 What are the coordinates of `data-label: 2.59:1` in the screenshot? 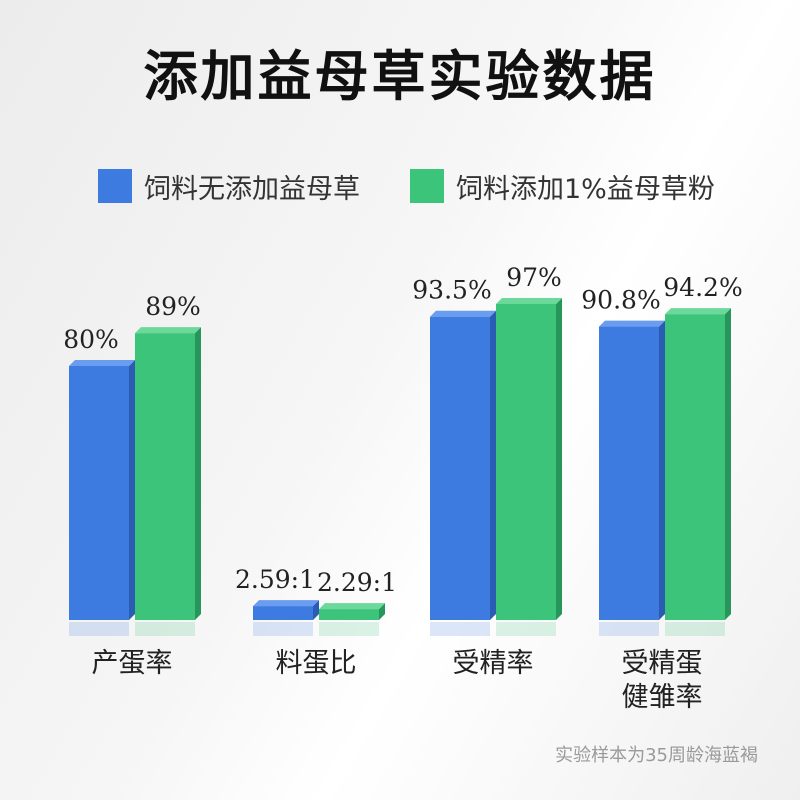 It's located at (275, 579).